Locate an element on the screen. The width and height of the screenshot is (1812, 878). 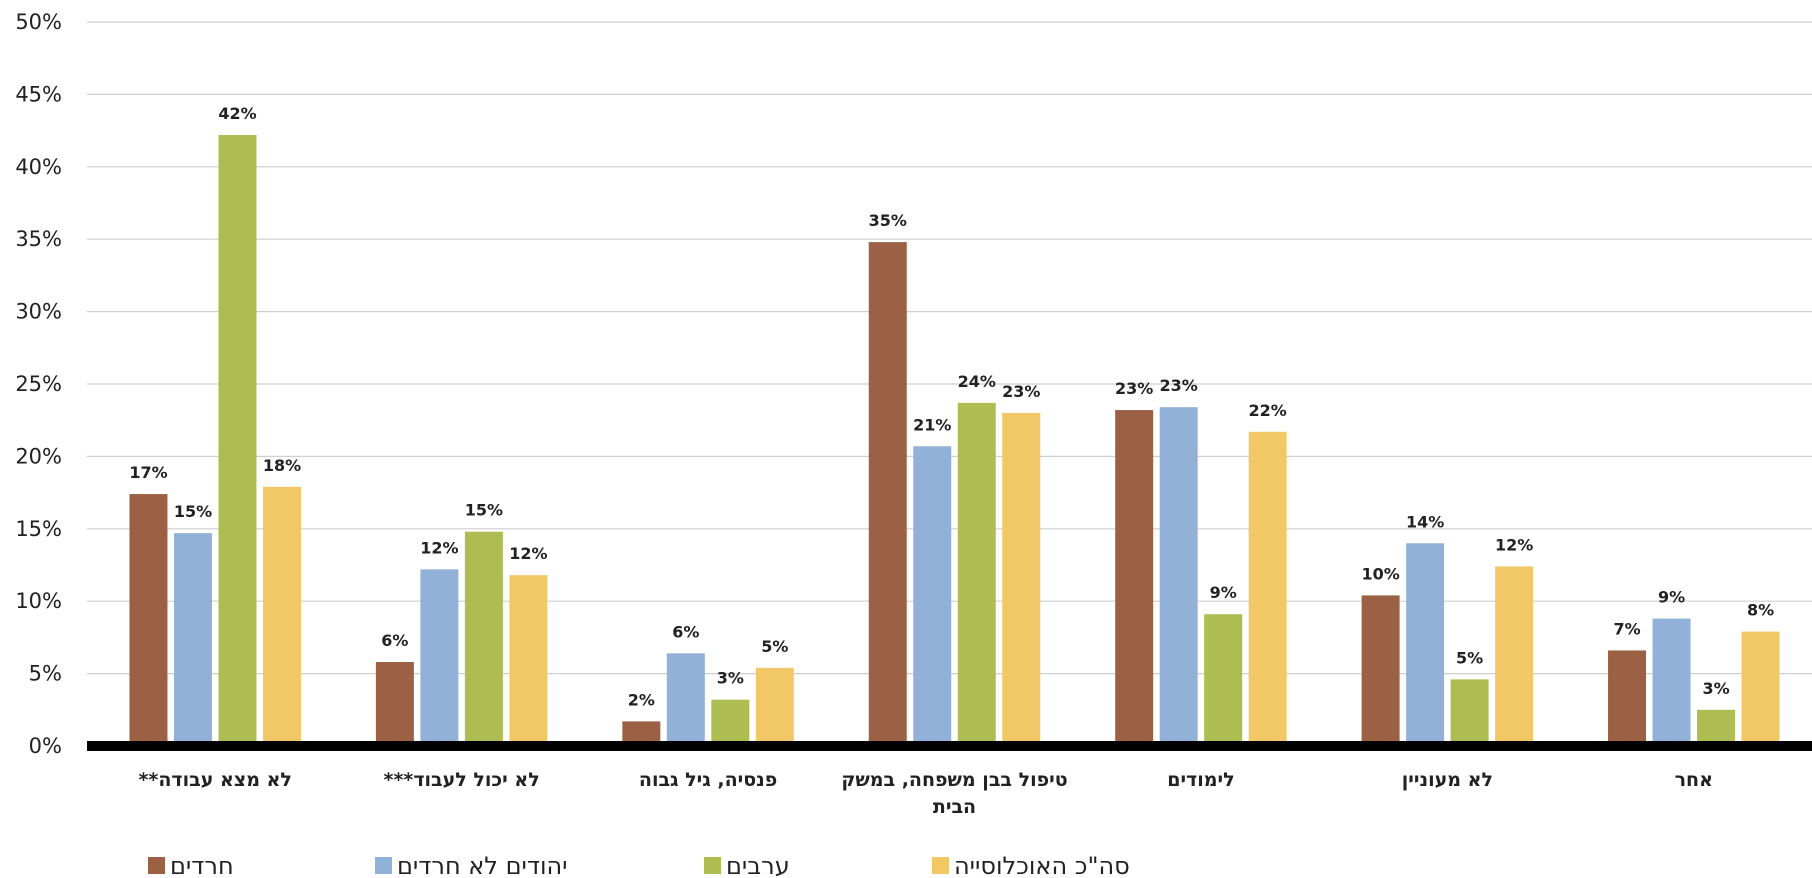
legend-item: ערבים is located at coordinates (747, 865).